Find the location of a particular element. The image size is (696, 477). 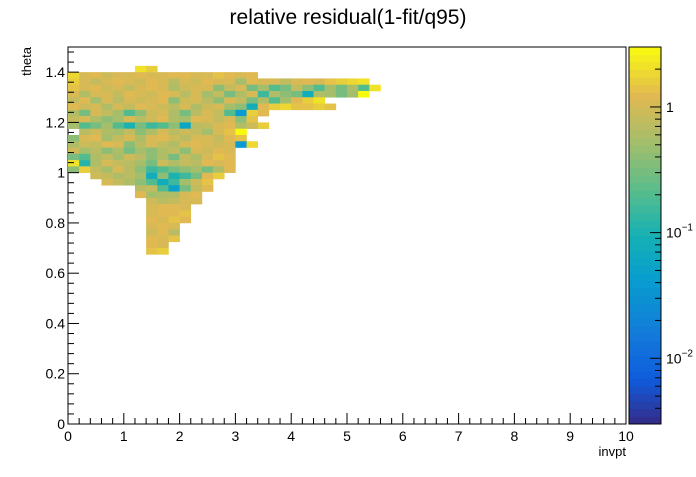

y-tick-label: 1.2 is located at coordinates (56, 122).